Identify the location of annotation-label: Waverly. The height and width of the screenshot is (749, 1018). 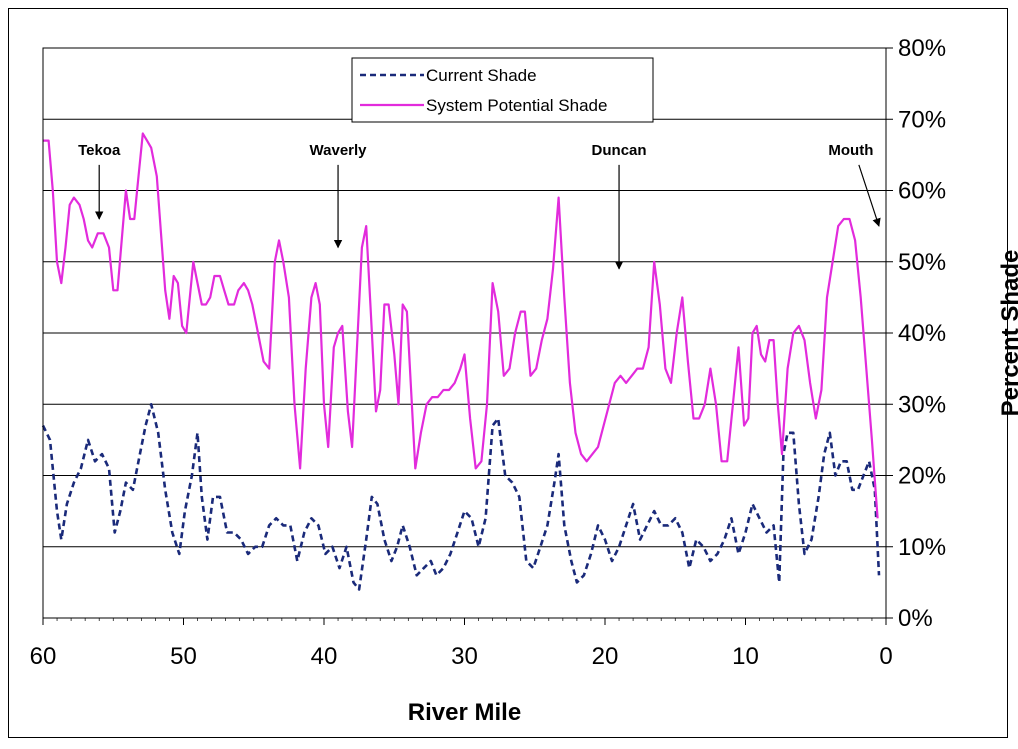
(339, 150).